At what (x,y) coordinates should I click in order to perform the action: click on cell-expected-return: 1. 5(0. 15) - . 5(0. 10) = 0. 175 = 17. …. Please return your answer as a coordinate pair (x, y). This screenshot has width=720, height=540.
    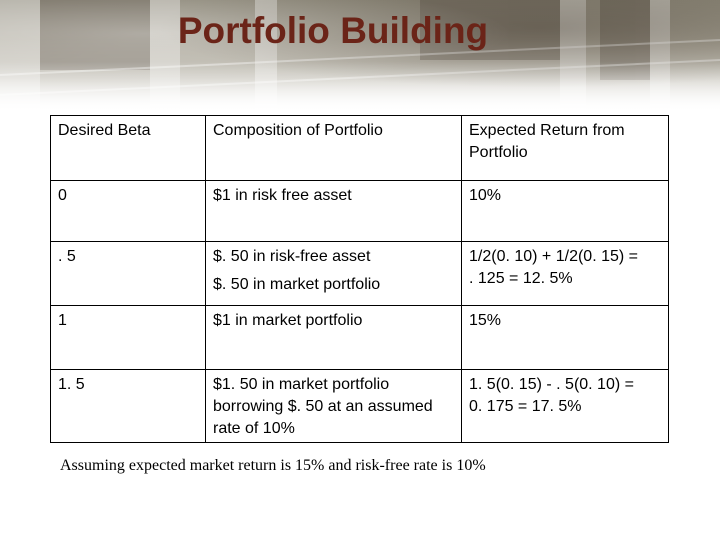
    Looking at the image, I should click on (565, 406).